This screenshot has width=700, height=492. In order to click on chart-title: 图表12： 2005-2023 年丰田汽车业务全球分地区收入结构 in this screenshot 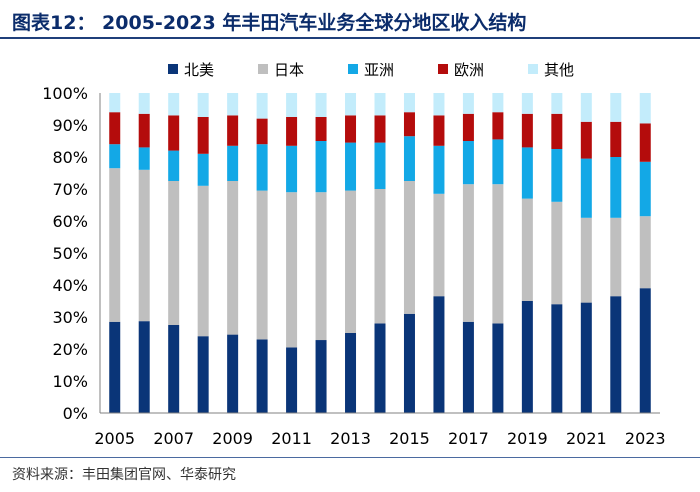, I will do `click(269, 23)`.